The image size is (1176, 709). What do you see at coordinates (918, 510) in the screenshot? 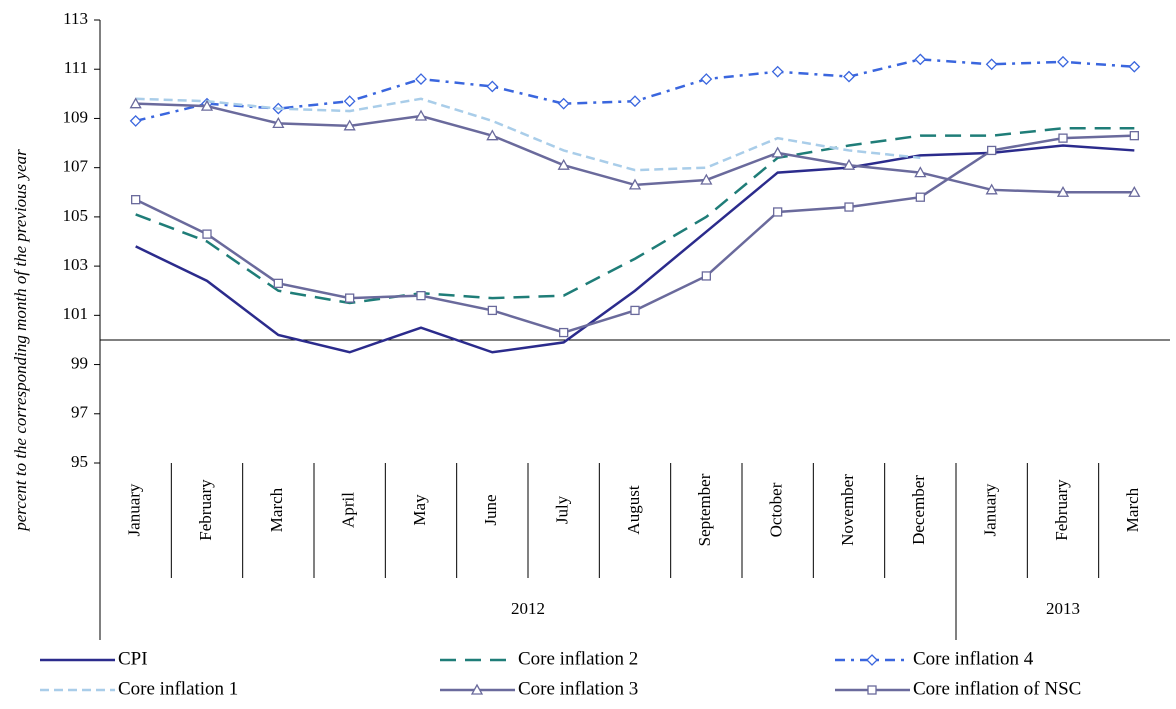
I see `x-tick-label: December` at bounding box center [918, 510].